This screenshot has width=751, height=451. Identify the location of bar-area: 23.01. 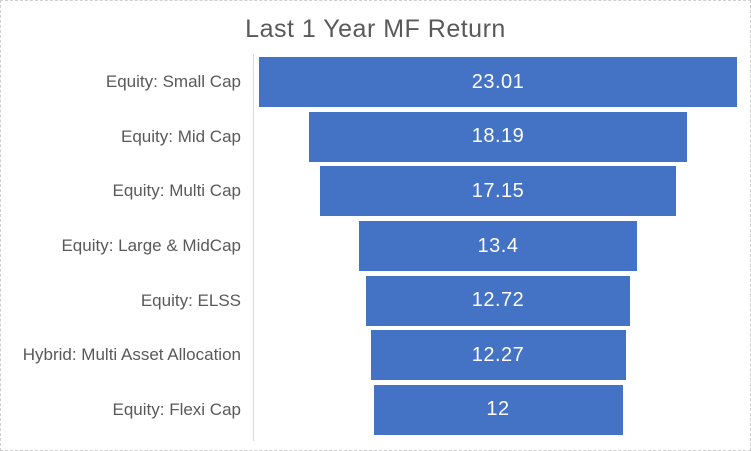
(498, 82).